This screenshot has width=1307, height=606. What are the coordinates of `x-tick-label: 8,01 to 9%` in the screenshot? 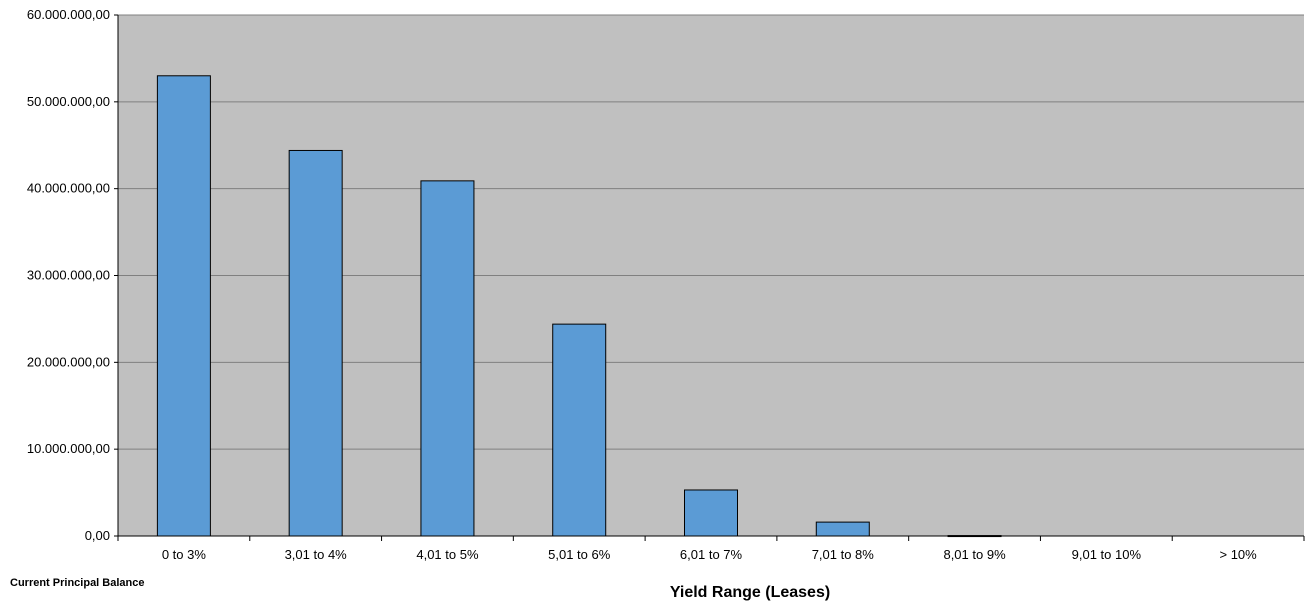 It's located at (974, 554).